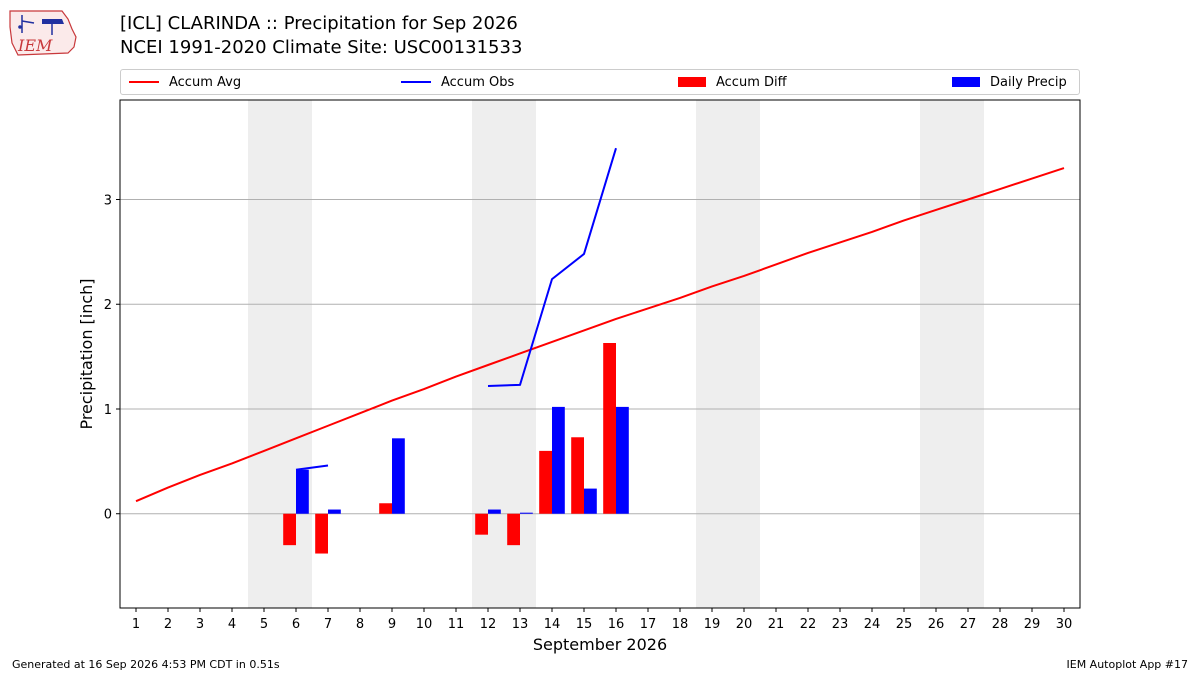  I want to click on x-tick-label: 3, so click(200, 624).